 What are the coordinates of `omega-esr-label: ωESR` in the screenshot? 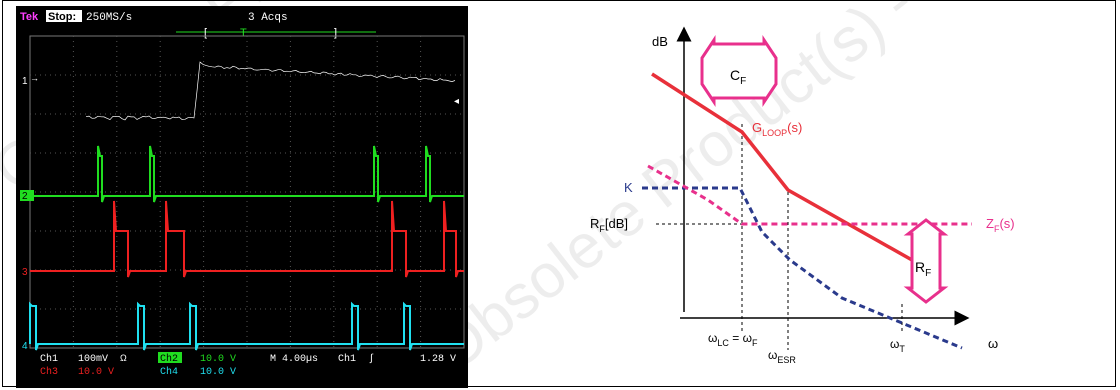 It's located at (782, 356).